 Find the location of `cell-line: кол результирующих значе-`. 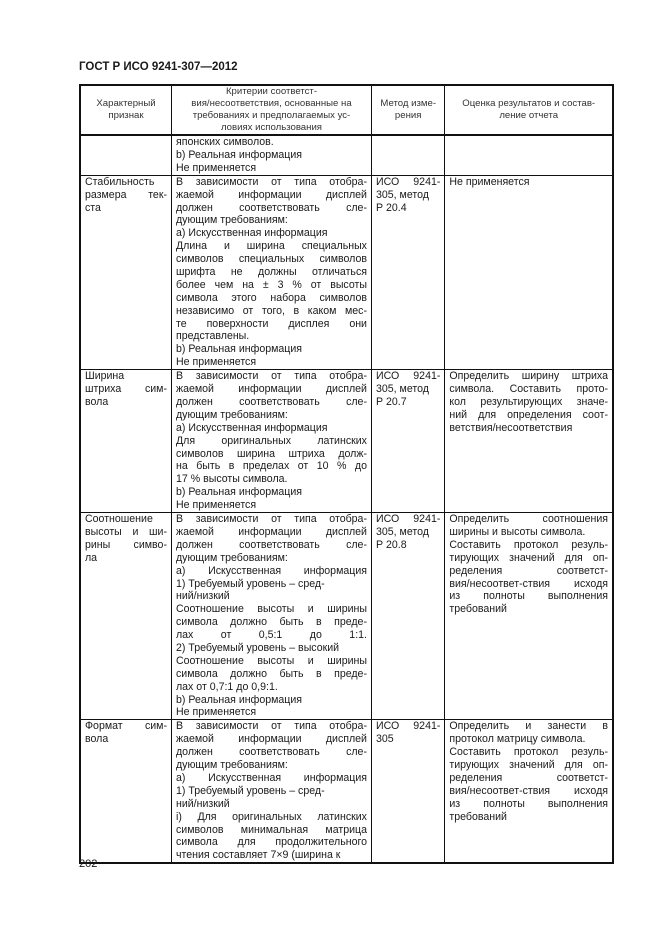

cell-line: кол результирующих значе- is located at coordinates (528, 401).